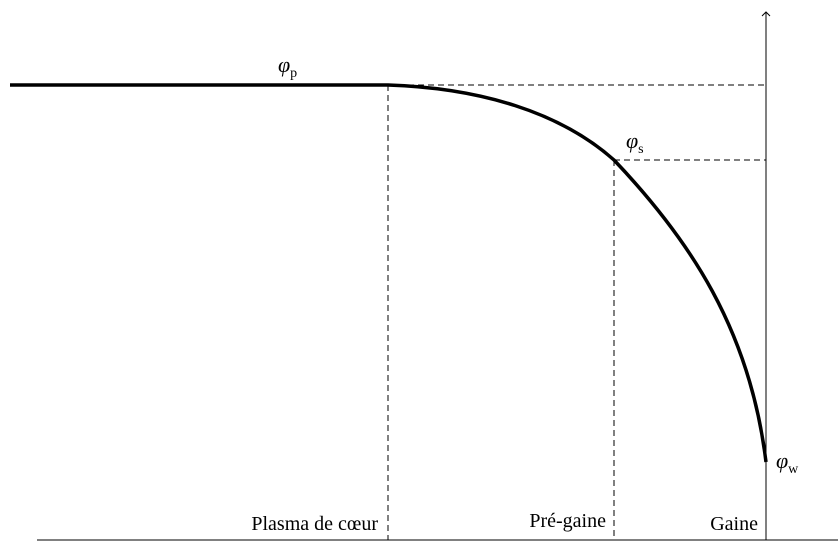 The height and width of the screenshot is (545, 838). What do you see at coordinates (734, 524) in the screenshot?
I see `region-label: Gaine` at bounding box center [734, 524].